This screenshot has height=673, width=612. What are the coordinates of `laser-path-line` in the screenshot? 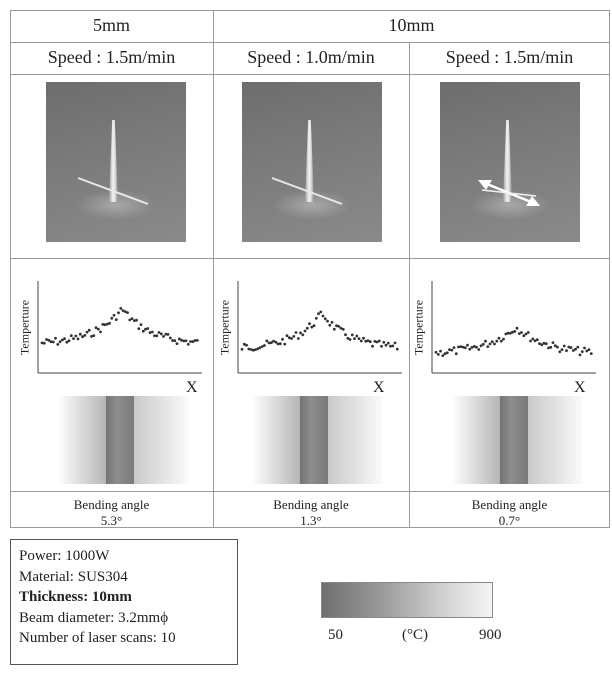 It's located at (113, 191).